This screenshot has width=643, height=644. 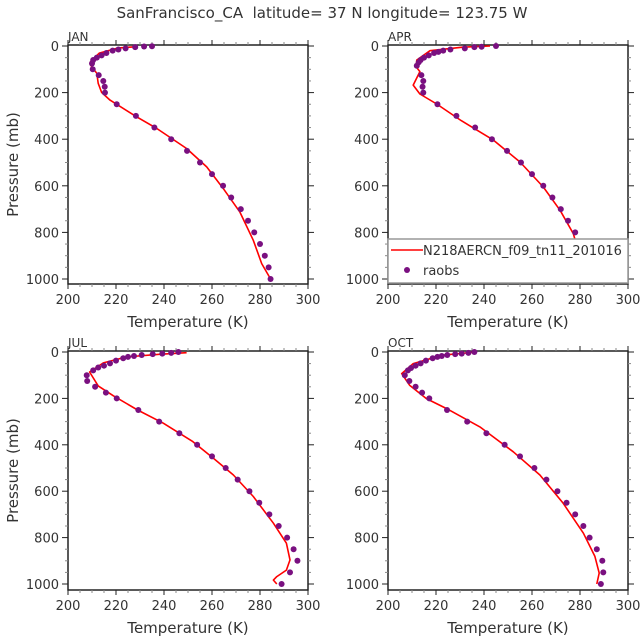 What do you see at coordinates (46, 446) in the screenshot?
I see `y-tick-label: 400` at bounding box center [46, 446].